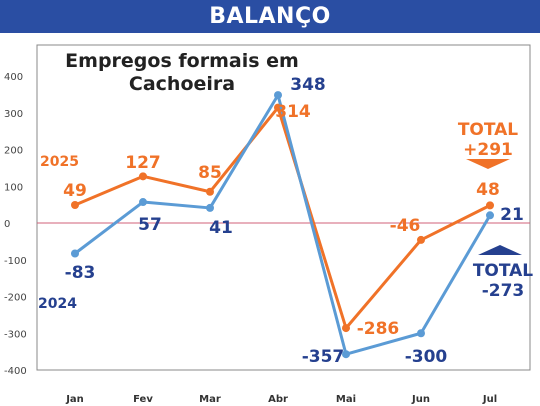  I want to click on data-label-2025: 127, so click(143, 163).